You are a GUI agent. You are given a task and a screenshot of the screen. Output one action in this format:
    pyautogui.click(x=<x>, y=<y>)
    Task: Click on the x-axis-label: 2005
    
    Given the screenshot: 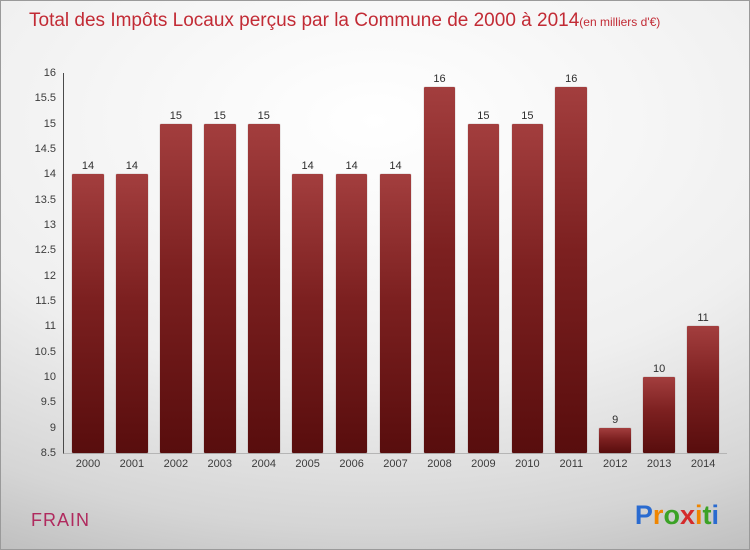 What is the action you would take?
    pyautogui.click(x=307, y=464)
    